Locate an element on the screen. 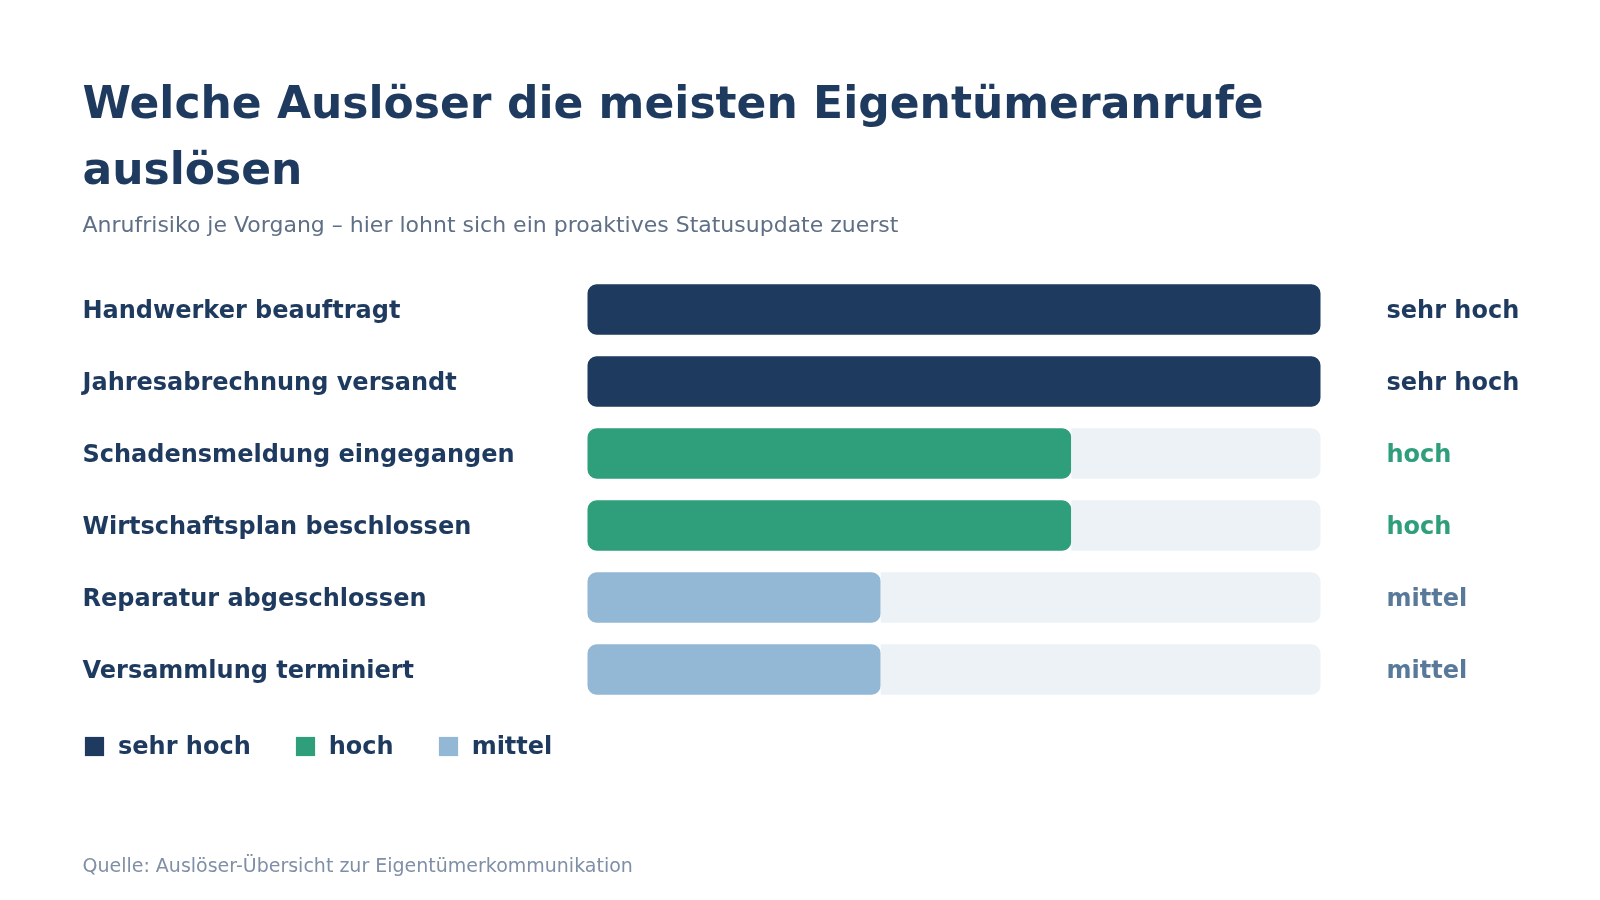  legend-label: hoch is located at coordinates (361, 746).